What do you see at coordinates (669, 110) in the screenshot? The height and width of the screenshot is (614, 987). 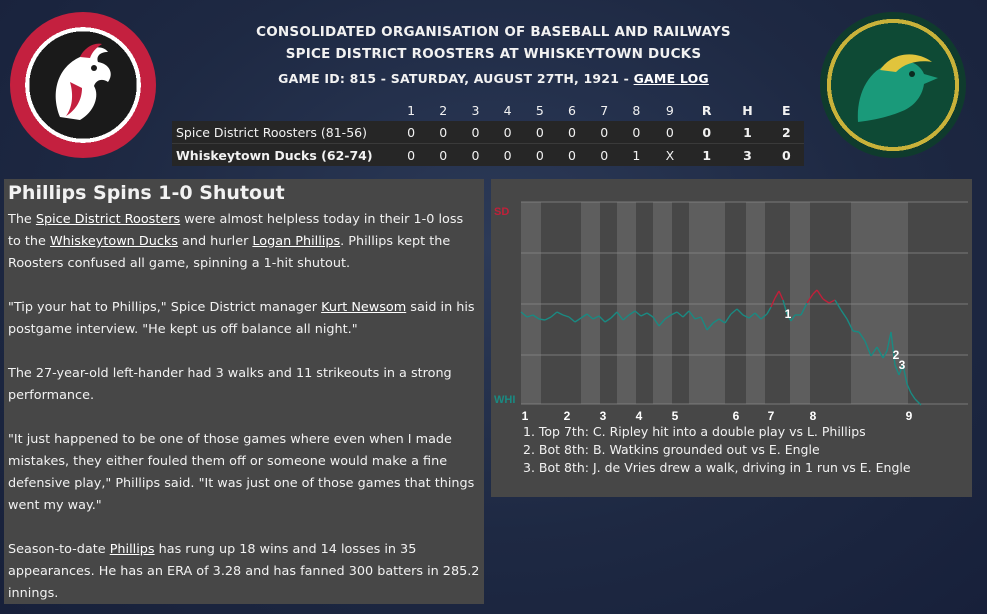 I see `linescore-header-cell: 9` at bounding box center [669, 110].